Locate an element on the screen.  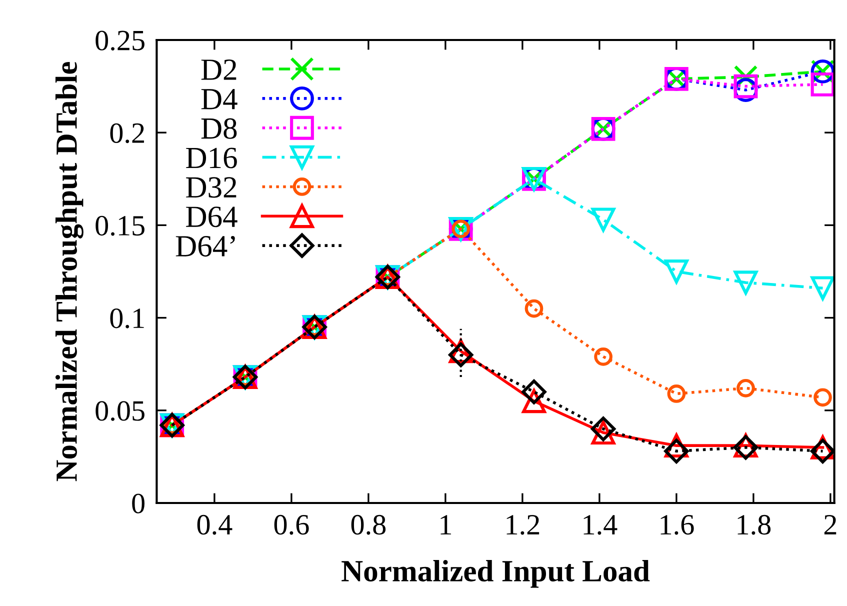
x-axis-title: Normalized Input Load is located at coordinates (496, 574).